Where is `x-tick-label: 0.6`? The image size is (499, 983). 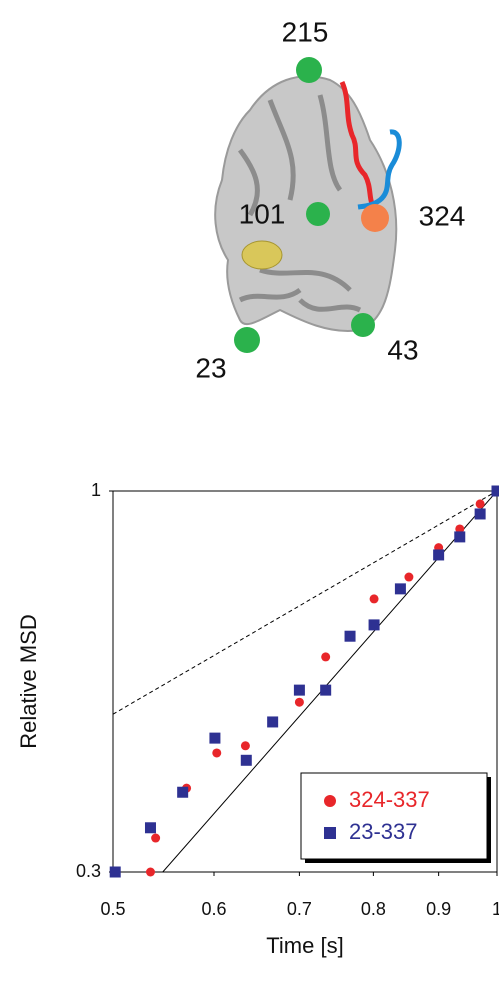
x-tick-label: 0.6 is located at coordinates (213, 909).